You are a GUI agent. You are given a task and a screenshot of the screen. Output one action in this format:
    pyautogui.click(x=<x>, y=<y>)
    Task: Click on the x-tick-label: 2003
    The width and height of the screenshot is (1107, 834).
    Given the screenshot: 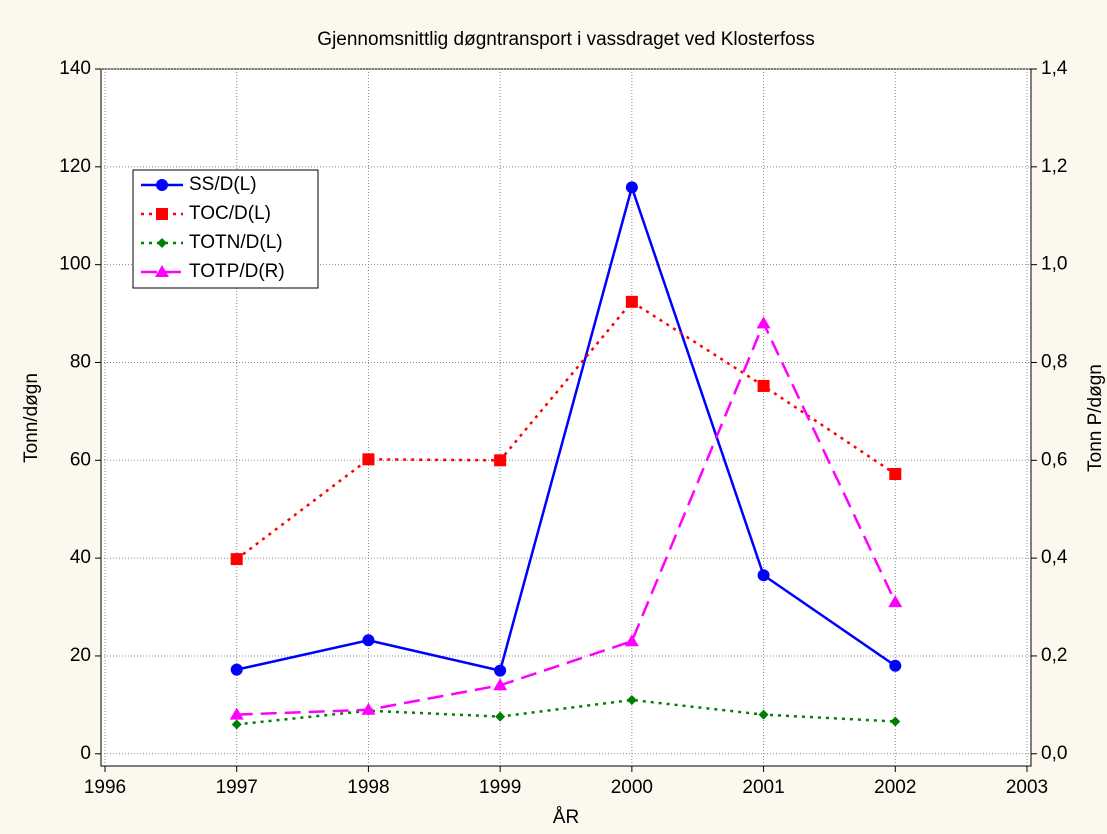 What is the action you would take?
    pyautogui.click(x=1027, y=787)
    